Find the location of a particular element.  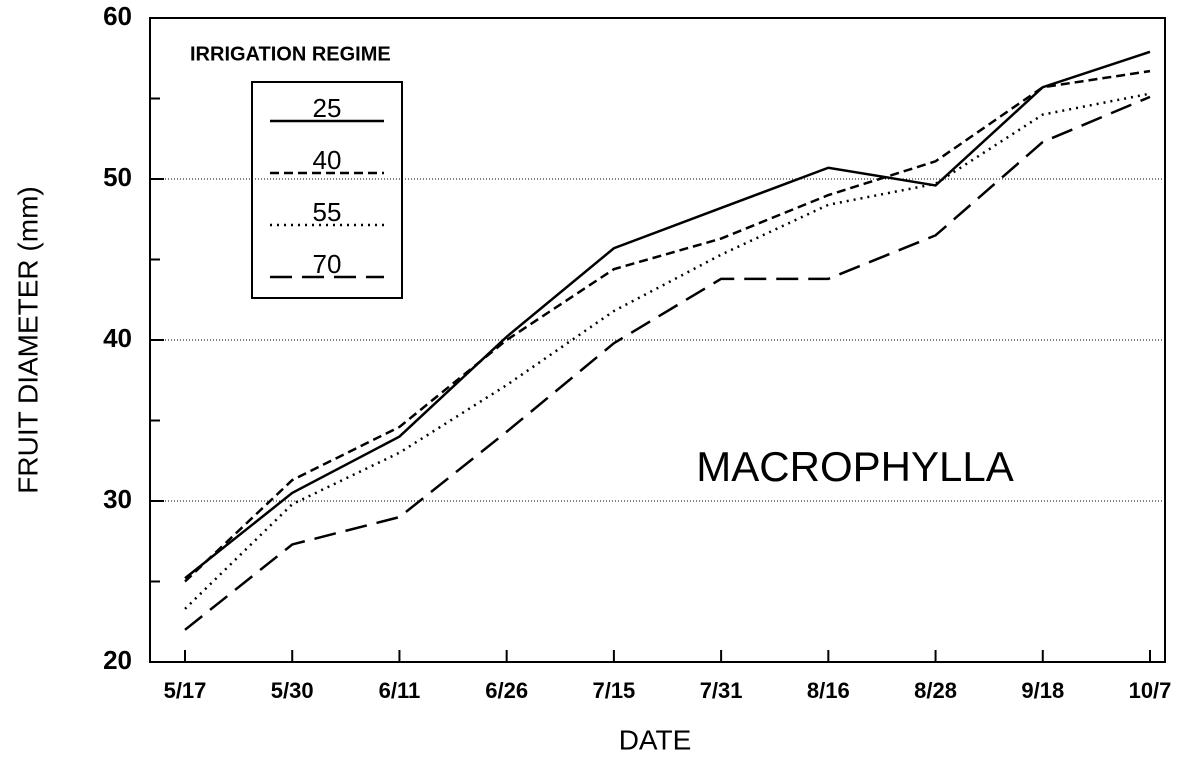

y-tick-label: 60 is located at coordinates (117, 16).